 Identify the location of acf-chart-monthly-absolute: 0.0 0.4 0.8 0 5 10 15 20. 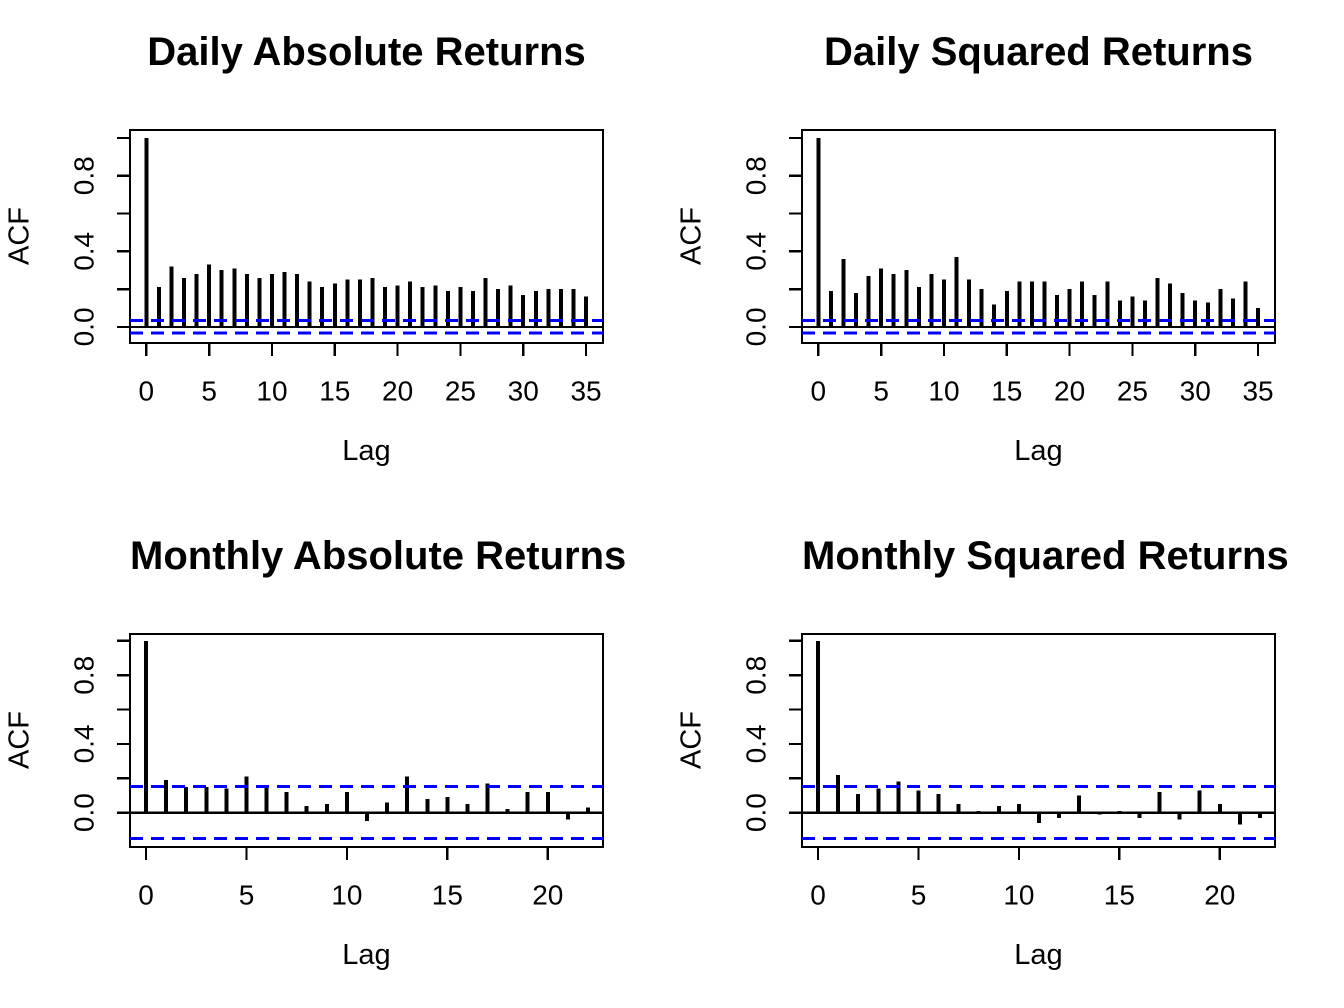
(337, 771).